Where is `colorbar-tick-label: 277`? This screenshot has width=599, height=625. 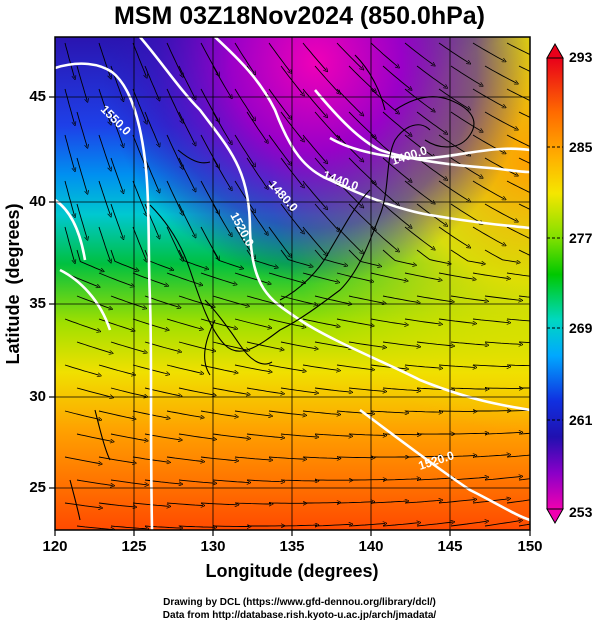 colorbar-tick-label: 277 is located at coordinates (581, 238).